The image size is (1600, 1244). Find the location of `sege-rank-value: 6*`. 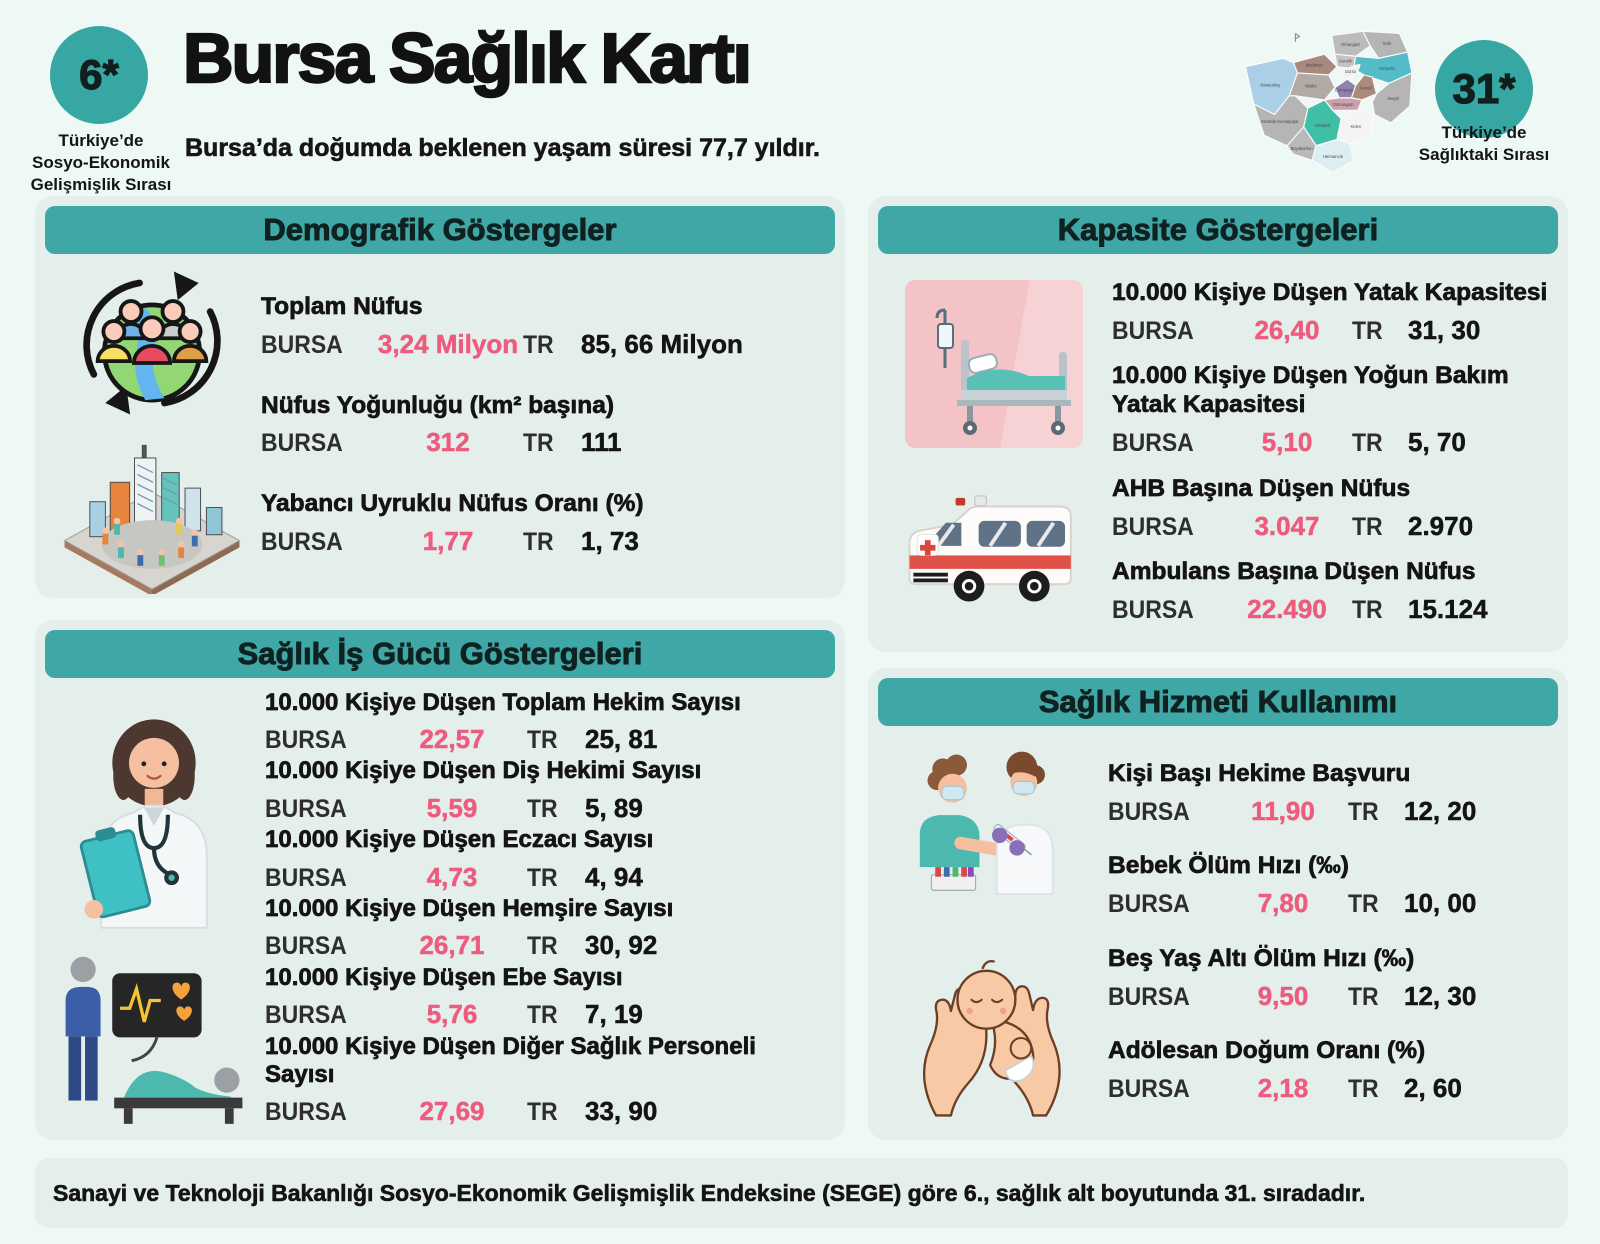

sege-rank-value: 6* is located at coordinates (99, 74).